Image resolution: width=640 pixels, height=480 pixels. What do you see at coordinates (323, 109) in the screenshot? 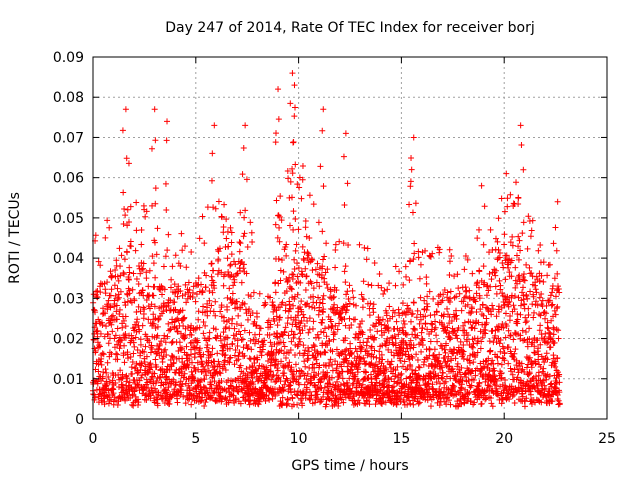
I see `data-point-outlier` at bounding box center [323, 109].